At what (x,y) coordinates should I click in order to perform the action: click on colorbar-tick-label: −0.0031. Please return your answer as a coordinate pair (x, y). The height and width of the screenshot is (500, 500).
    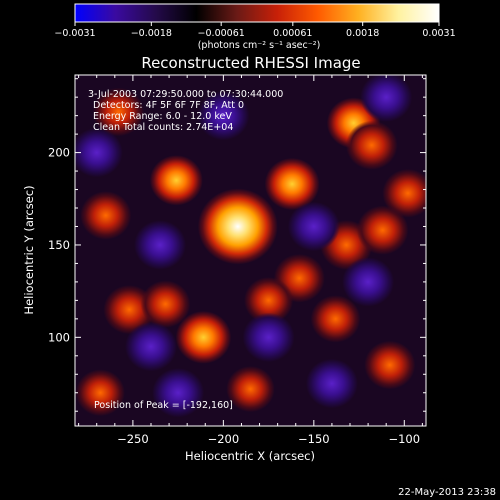
    Looking at the image, I should click on (74, 33).